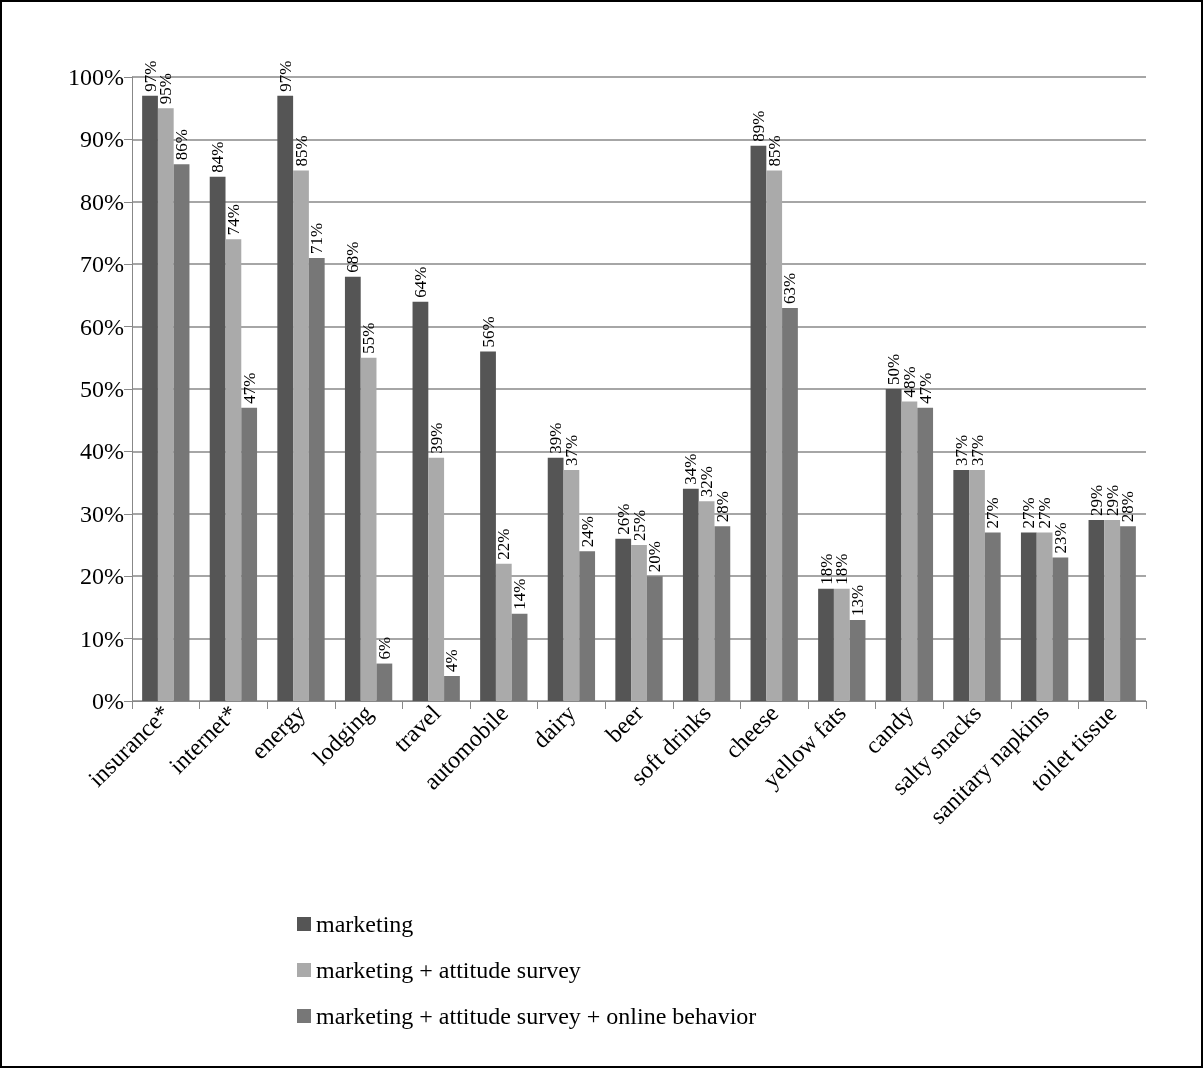 This screenshot has width=1203, height=1068. Describe the element at coordinates (993, 513) in the screenshot. I see `data-label: 27%` at that location.